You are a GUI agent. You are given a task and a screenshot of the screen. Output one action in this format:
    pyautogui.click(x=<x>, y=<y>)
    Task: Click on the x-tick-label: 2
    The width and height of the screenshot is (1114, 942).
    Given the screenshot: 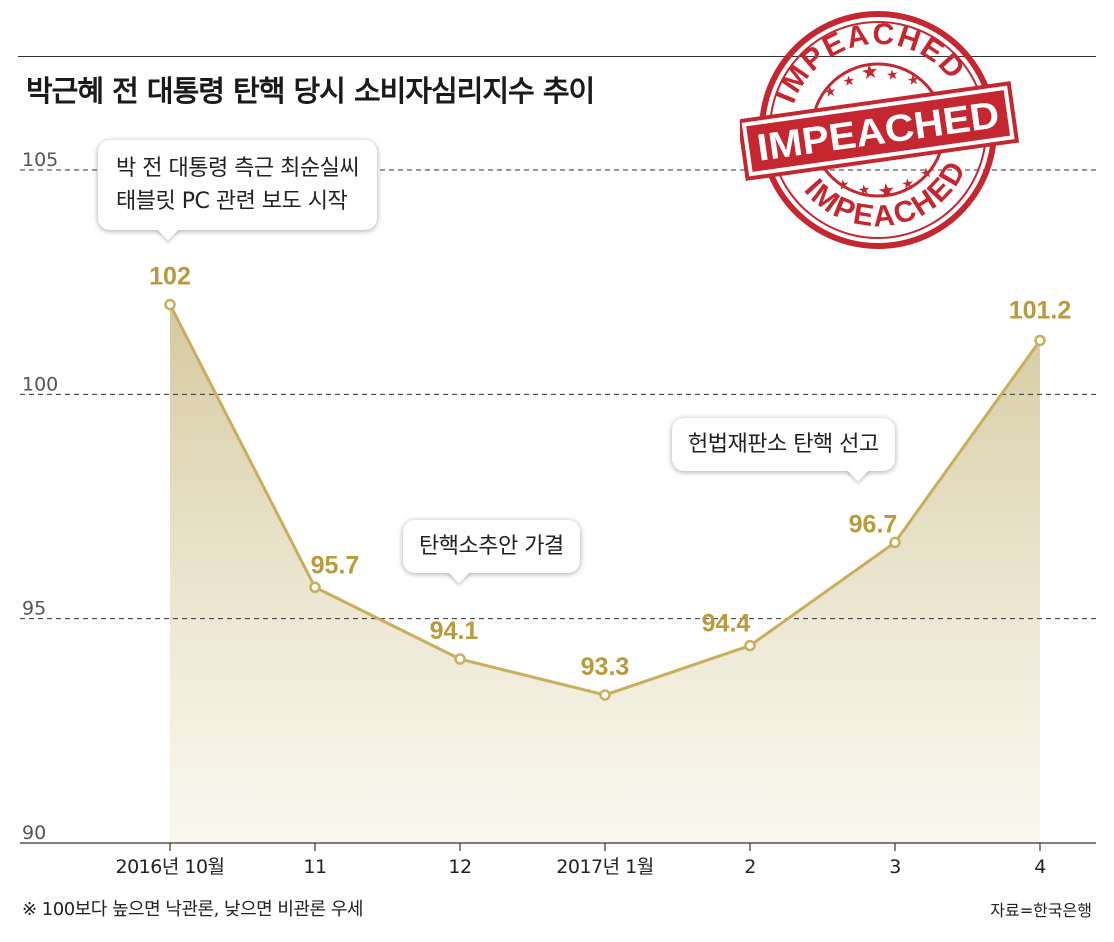 What is the action you would take?
    pyautogui.click(x=750, y=867)
    